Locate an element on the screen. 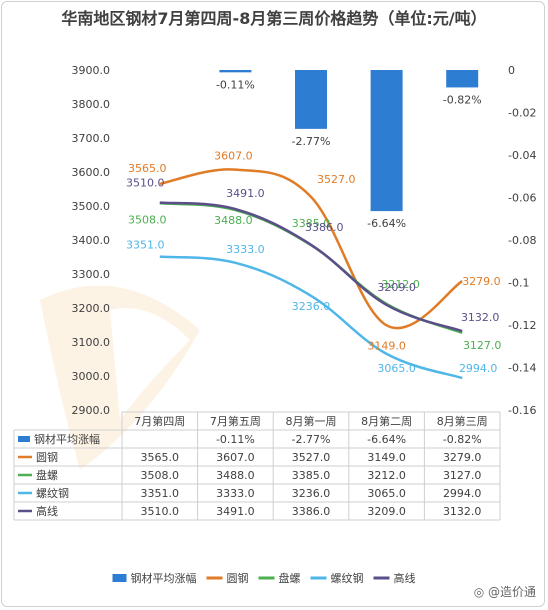  watermark-text: ◎ @造价通 is located at coordinates (505, 591).